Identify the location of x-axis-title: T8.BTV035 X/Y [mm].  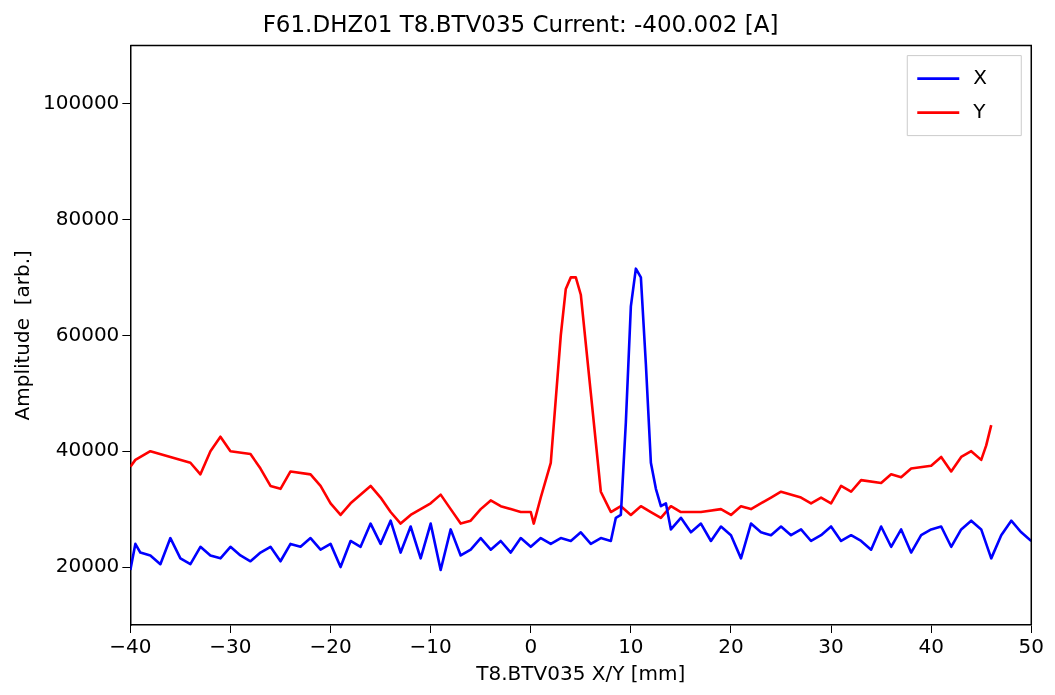
(580, 673).